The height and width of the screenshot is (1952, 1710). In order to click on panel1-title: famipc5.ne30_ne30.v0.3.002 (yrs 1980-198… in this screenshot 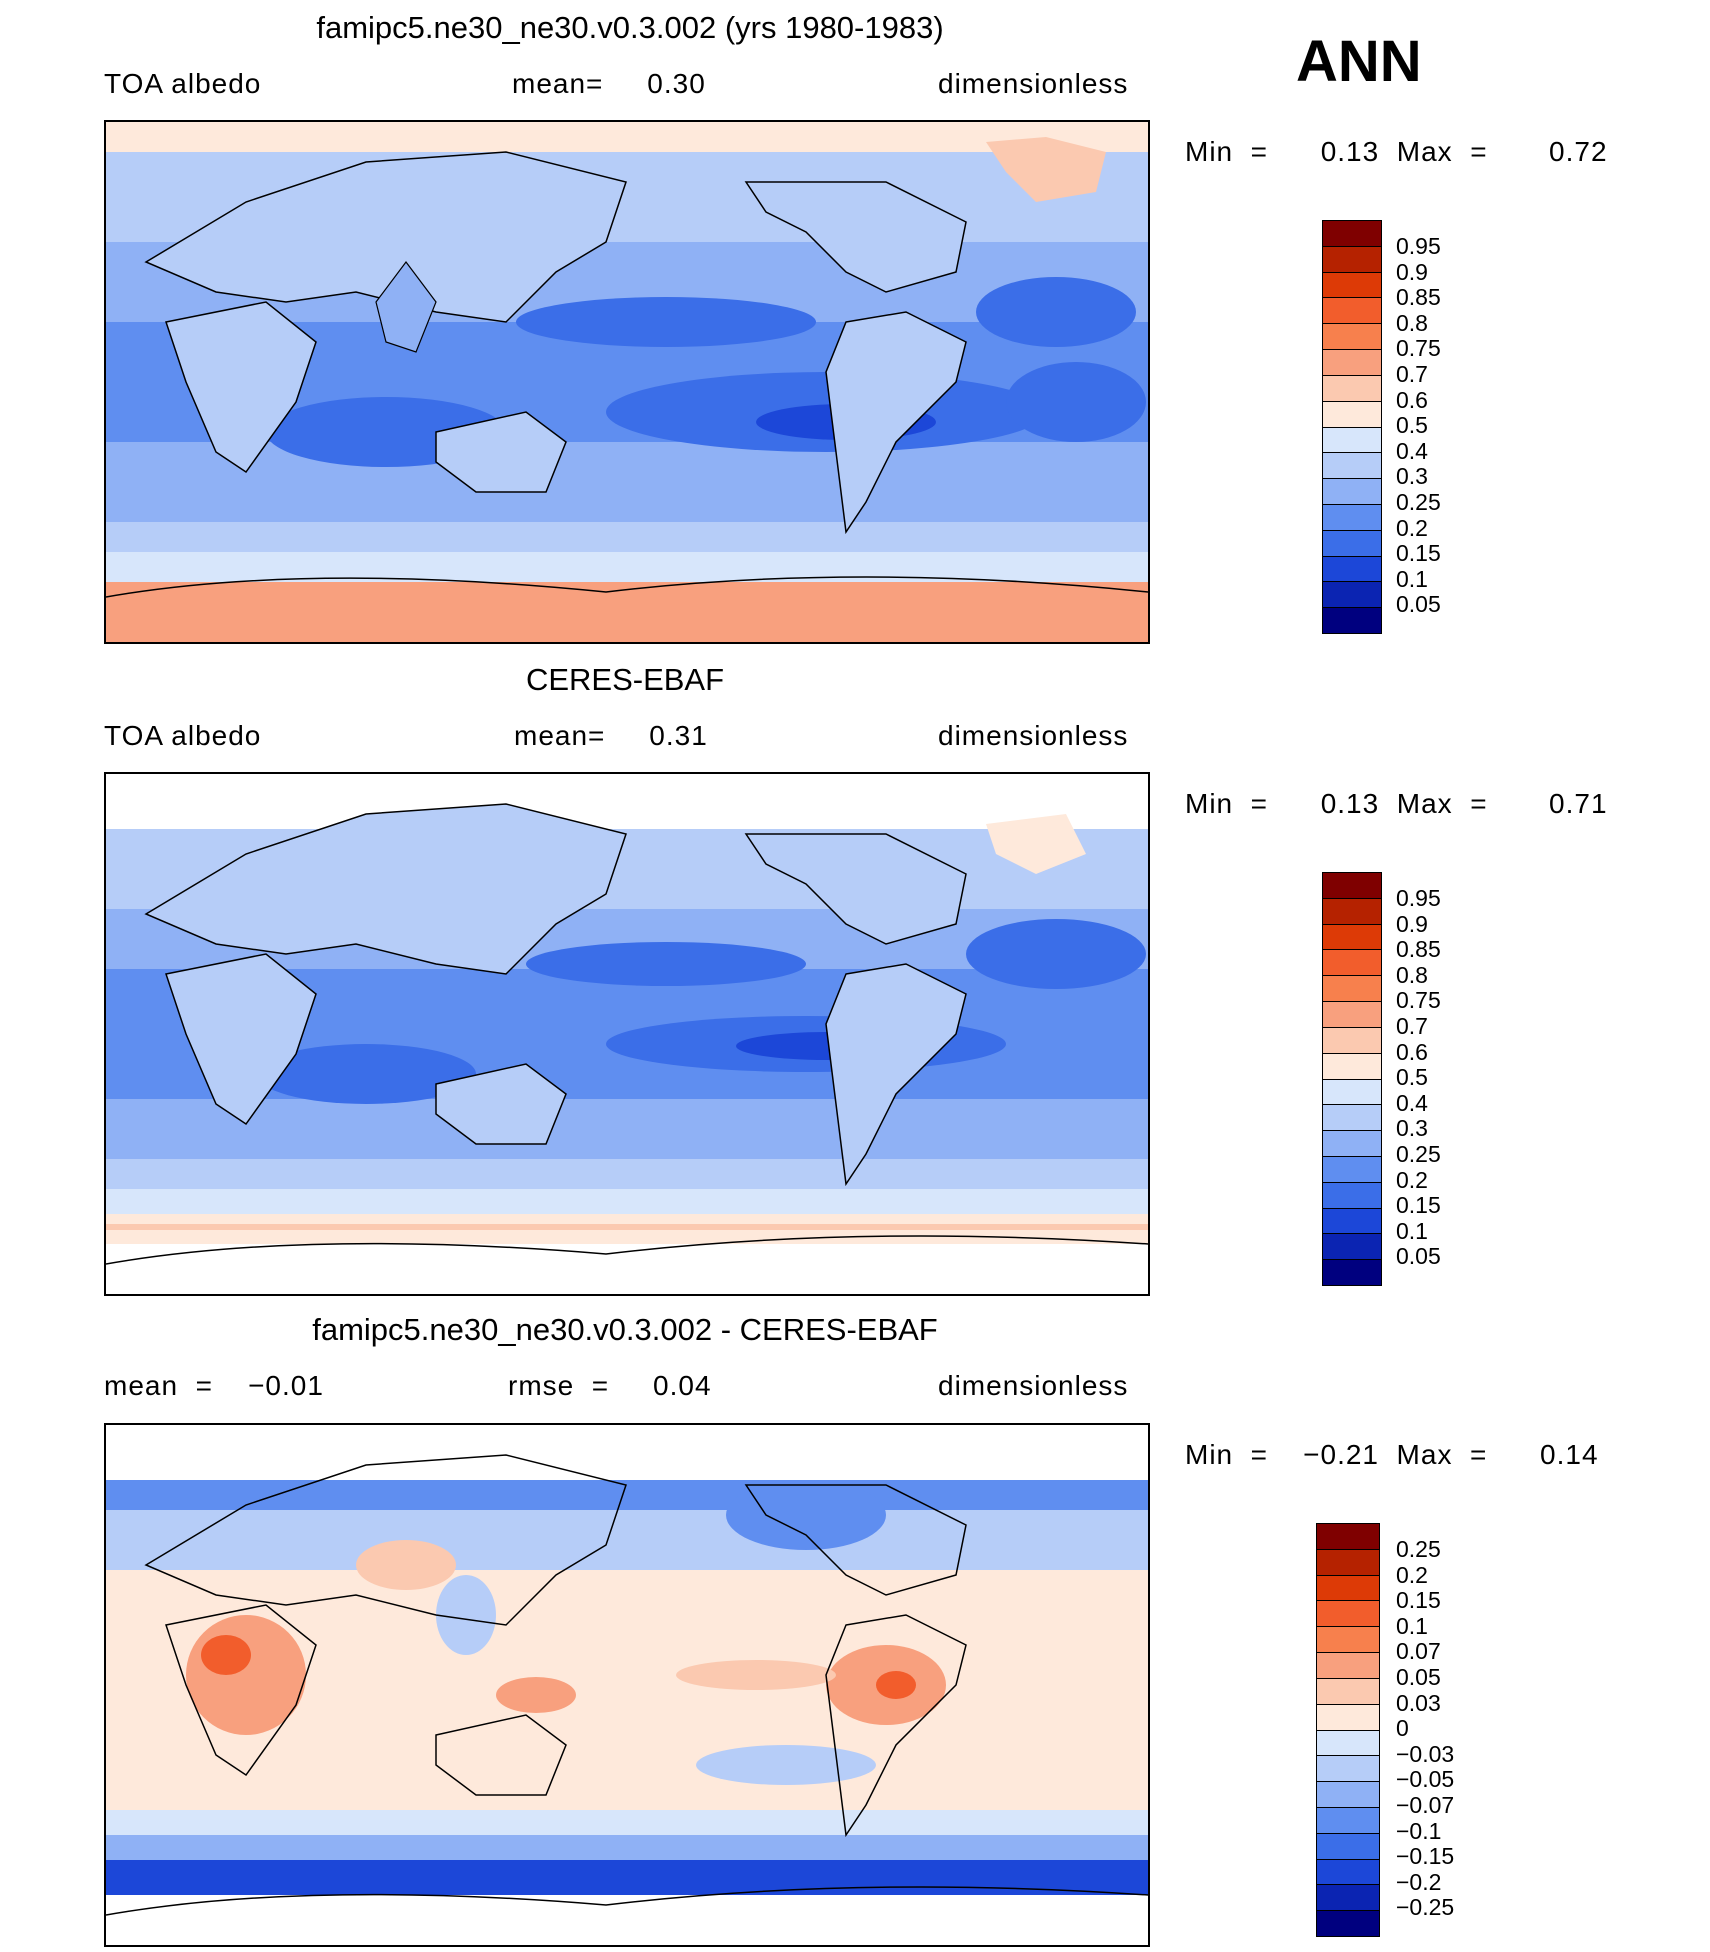, I will do `click(630, 27)`.